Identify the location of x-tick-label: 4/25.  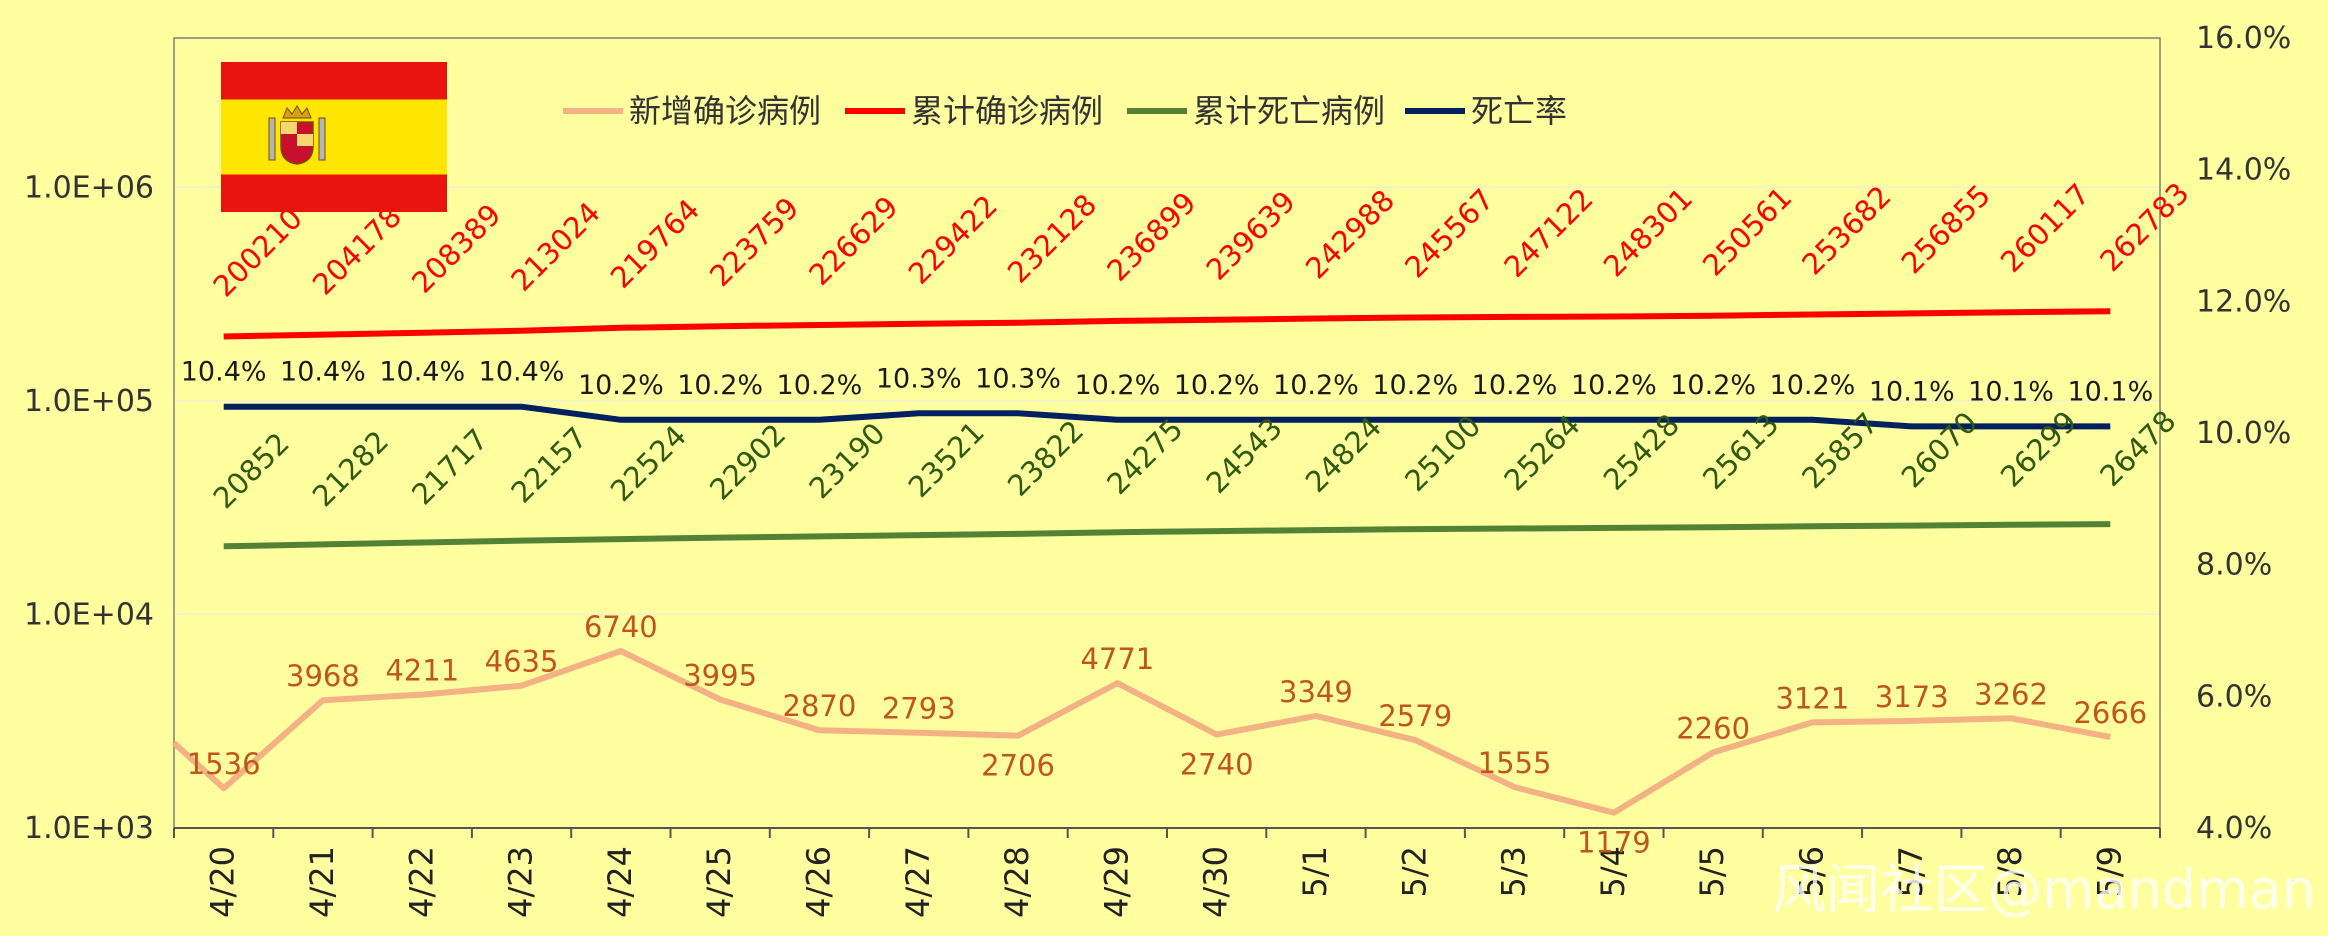
(719, 882).